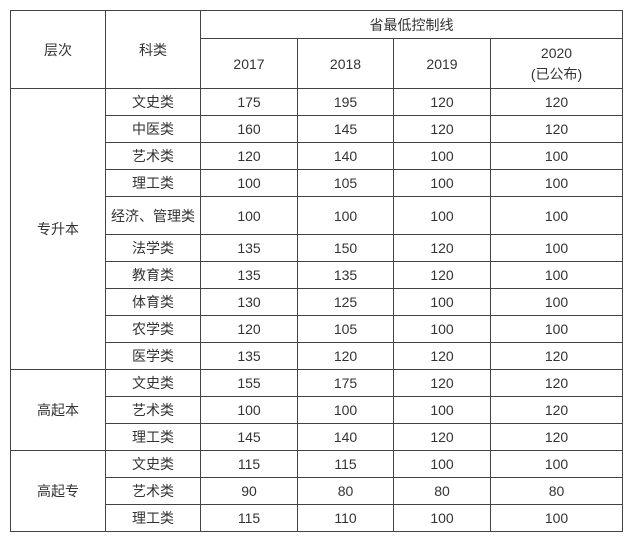  What do you see at coordinates (153, 356) in the screenshot?
I see `category-cell: 医学类` at bounding box center [153, 356].